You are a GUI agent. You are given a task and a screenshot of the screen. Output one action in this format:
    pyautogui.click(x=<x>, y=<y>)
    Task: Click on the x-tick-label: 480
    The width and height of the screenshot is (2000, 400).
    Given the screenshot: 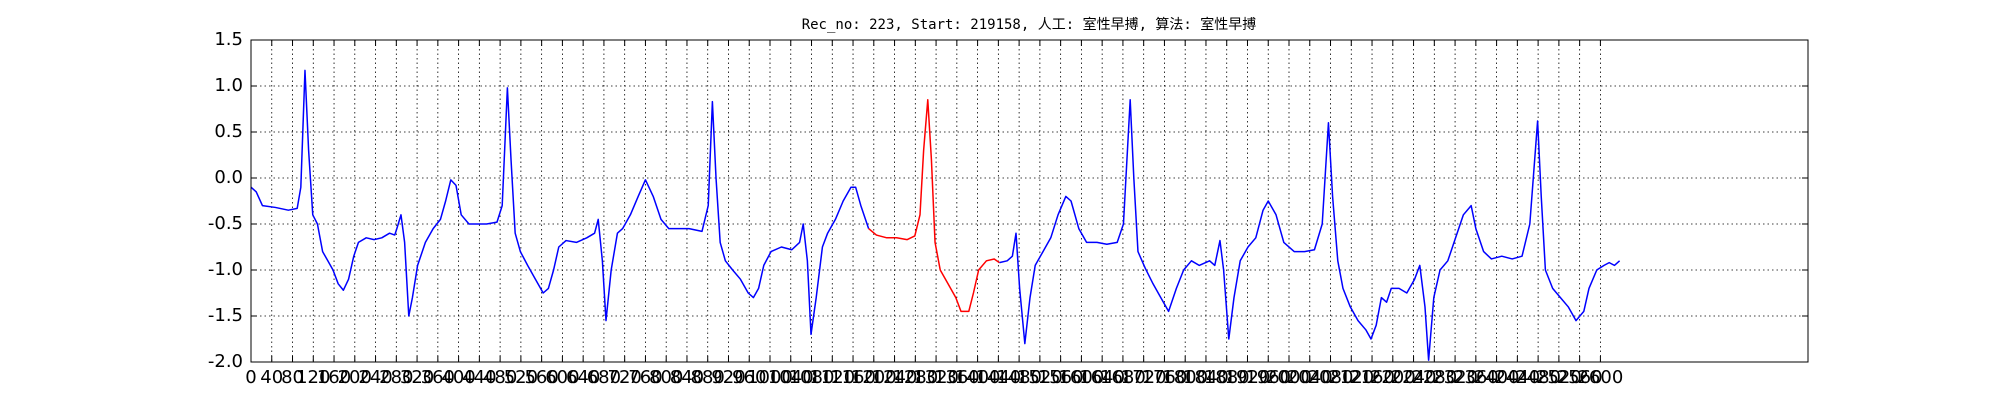 What is the action you would take?
    pyautogui.click(x=500, y=377)
    